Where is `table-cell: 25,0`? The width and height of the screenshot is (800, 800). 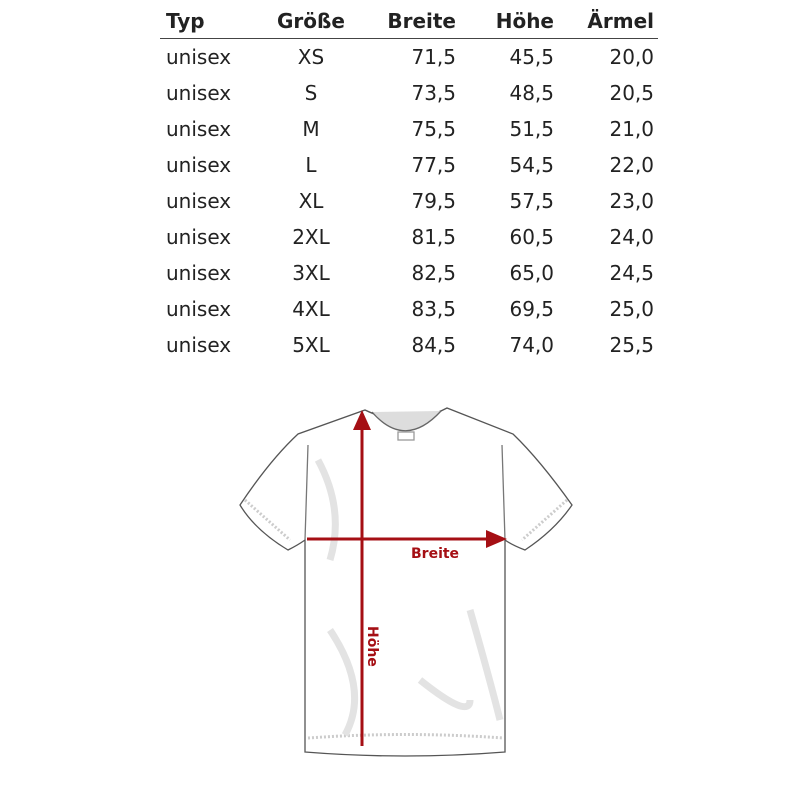
table-cell: 25,0 is located at coordinates (631, 309).